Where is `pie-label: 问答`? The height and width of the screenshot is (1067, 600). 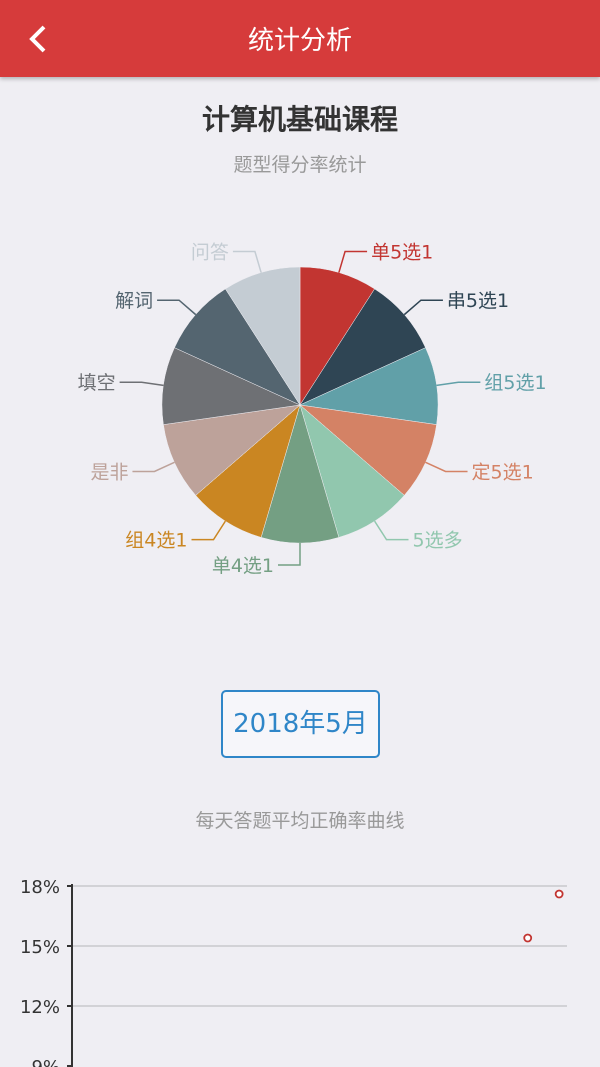
pie-label: 问答 is located at coordinates (210, 252).